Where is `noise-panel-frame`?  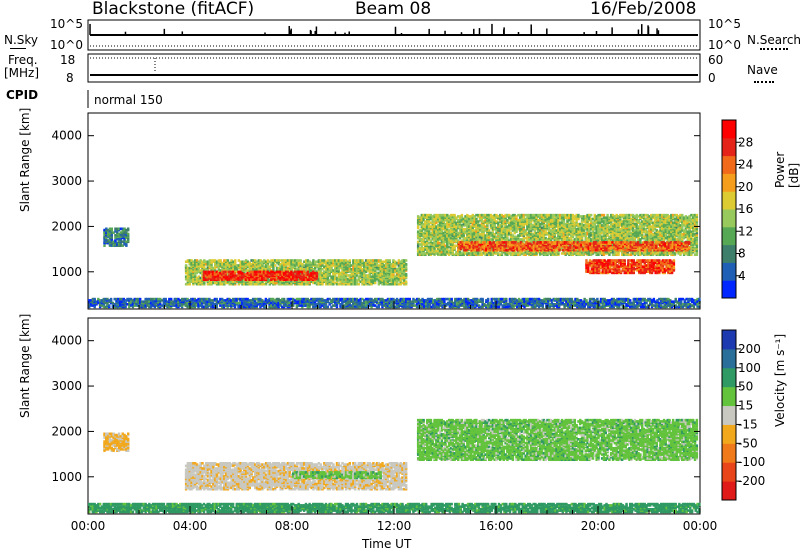 noise-panel-frame is located at coordinates (394, 35).